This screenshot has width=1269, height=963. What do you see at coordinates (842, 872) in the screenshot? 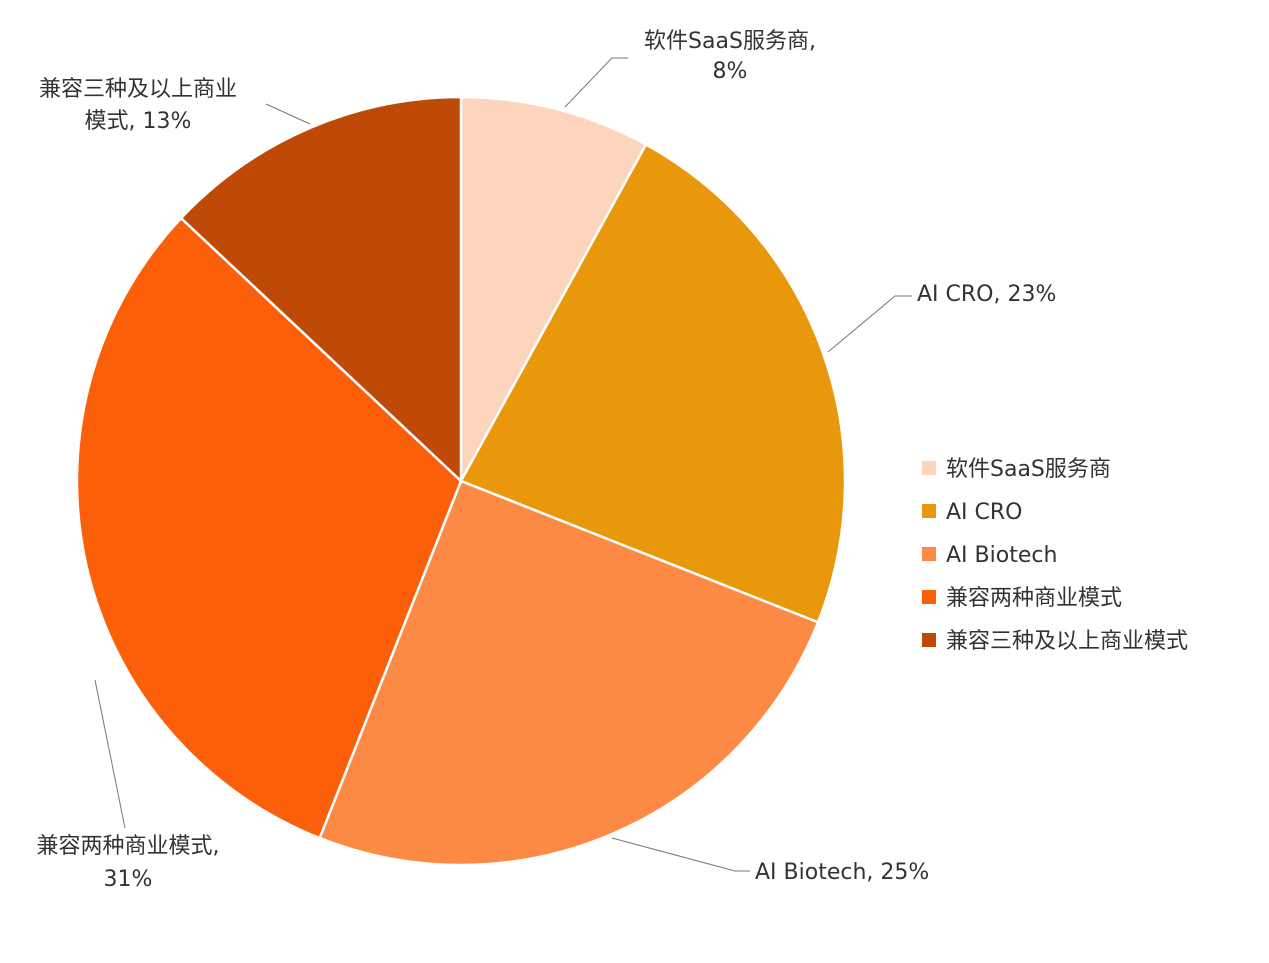
I see `data-label: AI Biotech, 25%` at bounding box center [842, 872].